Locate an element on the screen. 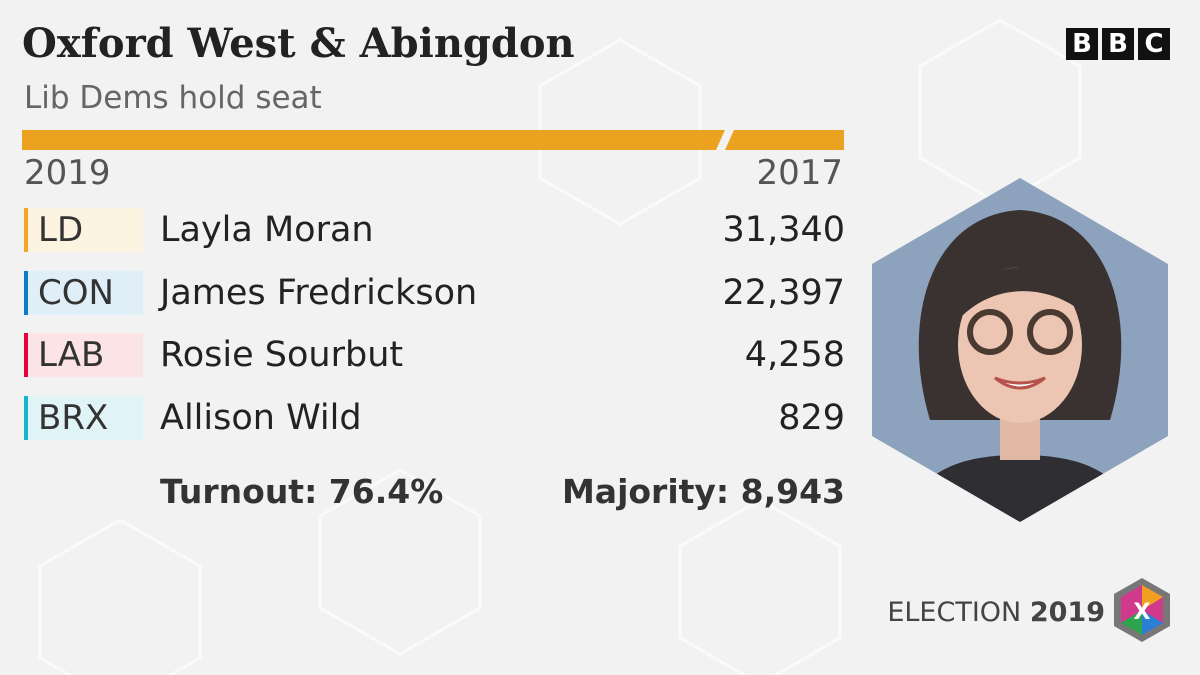  election-word: ELECTION is located at coordinates (954, 612).